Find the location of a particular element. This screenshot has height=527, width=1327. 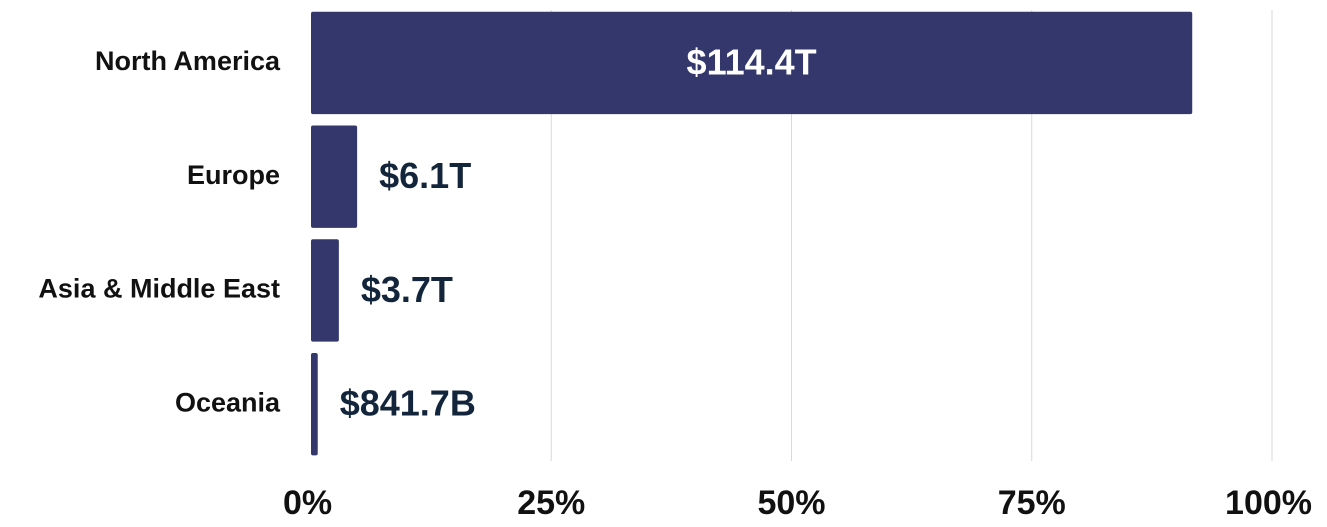

value-label: $114.4T is located at coordinates (752, 61).